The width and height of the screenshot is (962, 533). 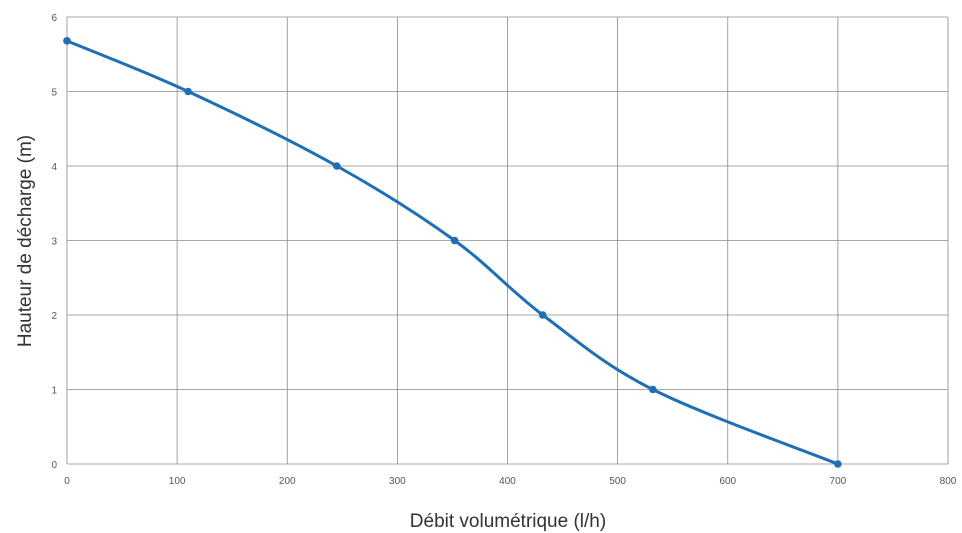 I want to click on x-tick-label: 100, so click(x=177, y=481).